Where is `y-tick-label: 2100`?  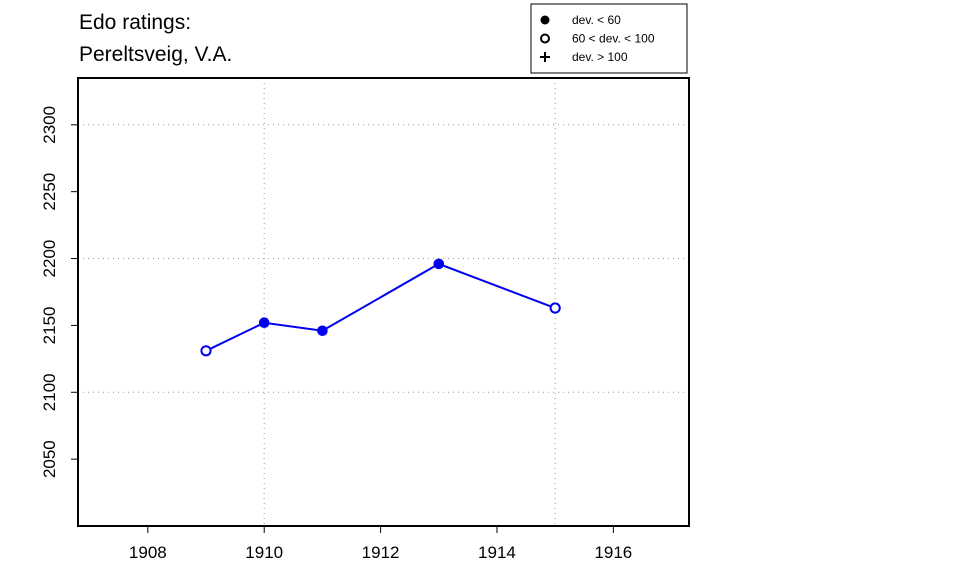 y-tick-label: 2100 is located at coordinates (49, 392).